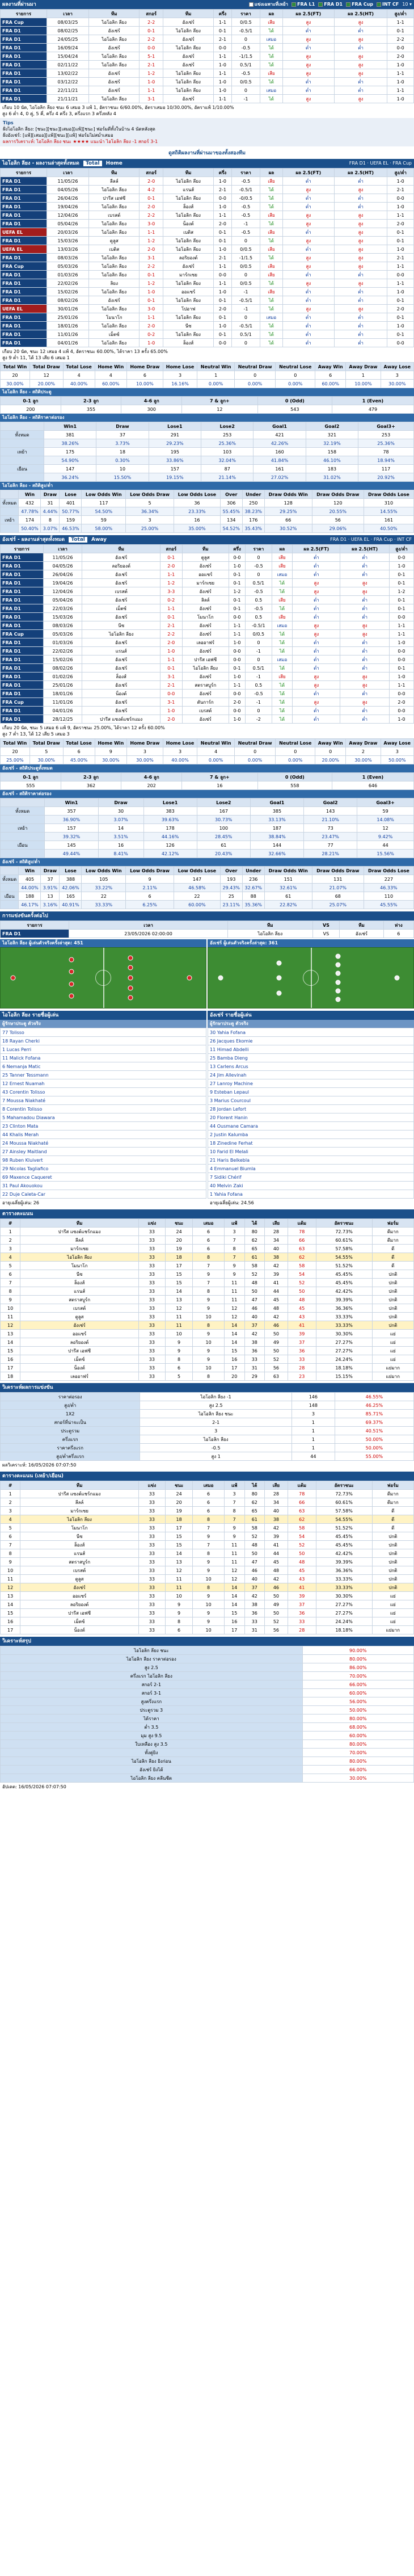 This screenshot has width=414, height=2576. What do you see at coordinates (207, 1359) in the screenshot?
I see `standings-row: 16 เม็ตซ์ 33 8 9 16 33 52 33 24.24% แย่` at bounding box center [207, 1359].